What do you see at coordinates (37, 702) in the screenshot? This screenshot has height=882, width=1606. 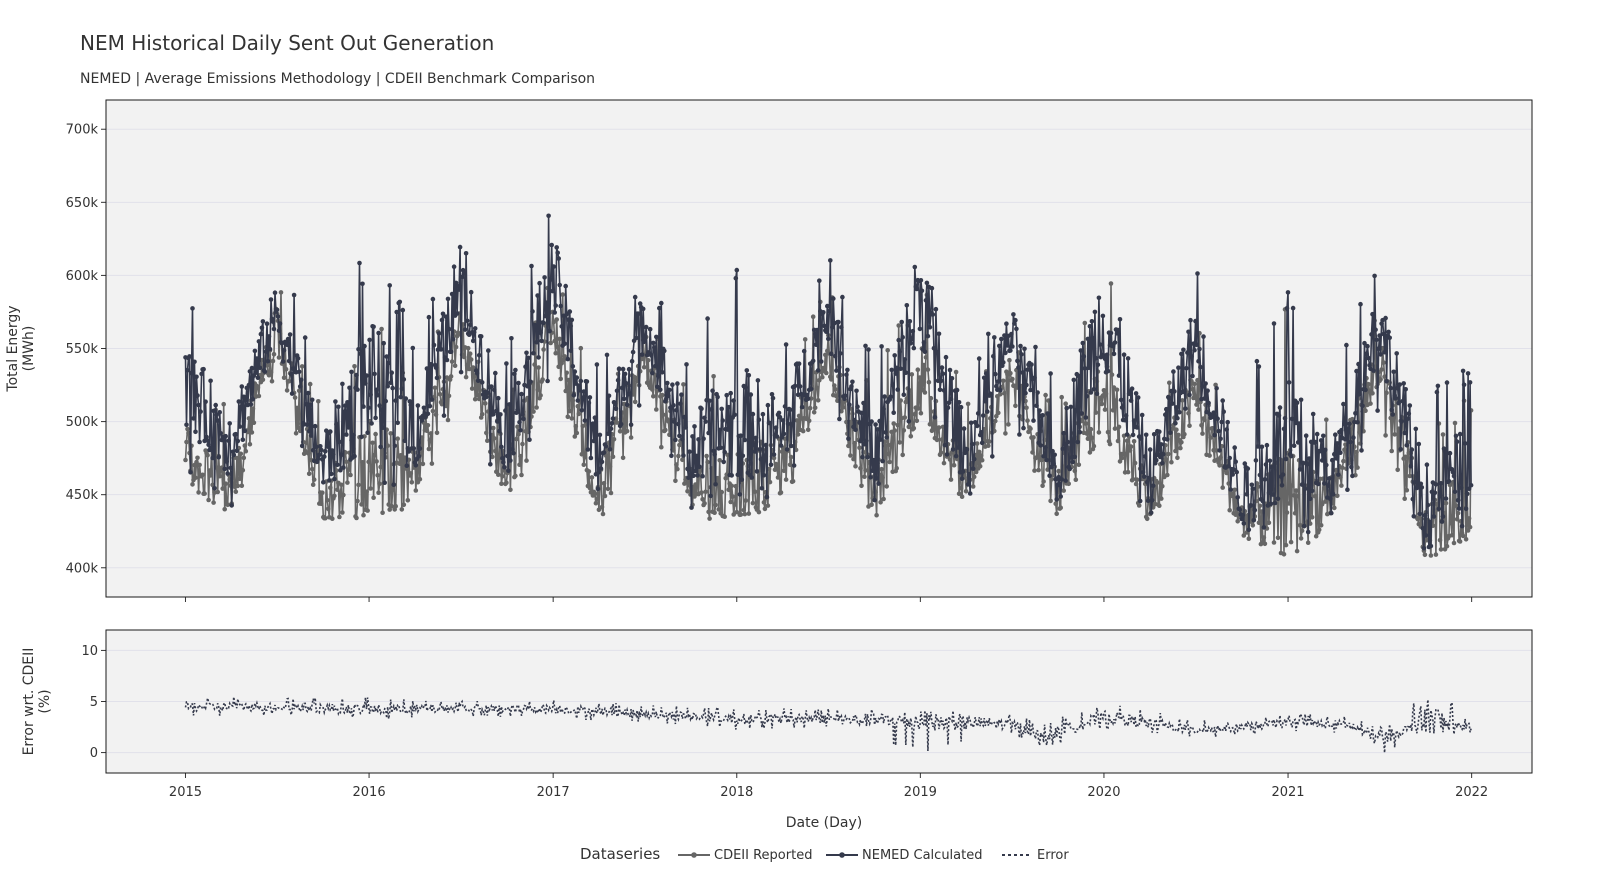 I see `error-y-axis-label: Error wrt. CDEII(%)` at bounding box center [37, 702].